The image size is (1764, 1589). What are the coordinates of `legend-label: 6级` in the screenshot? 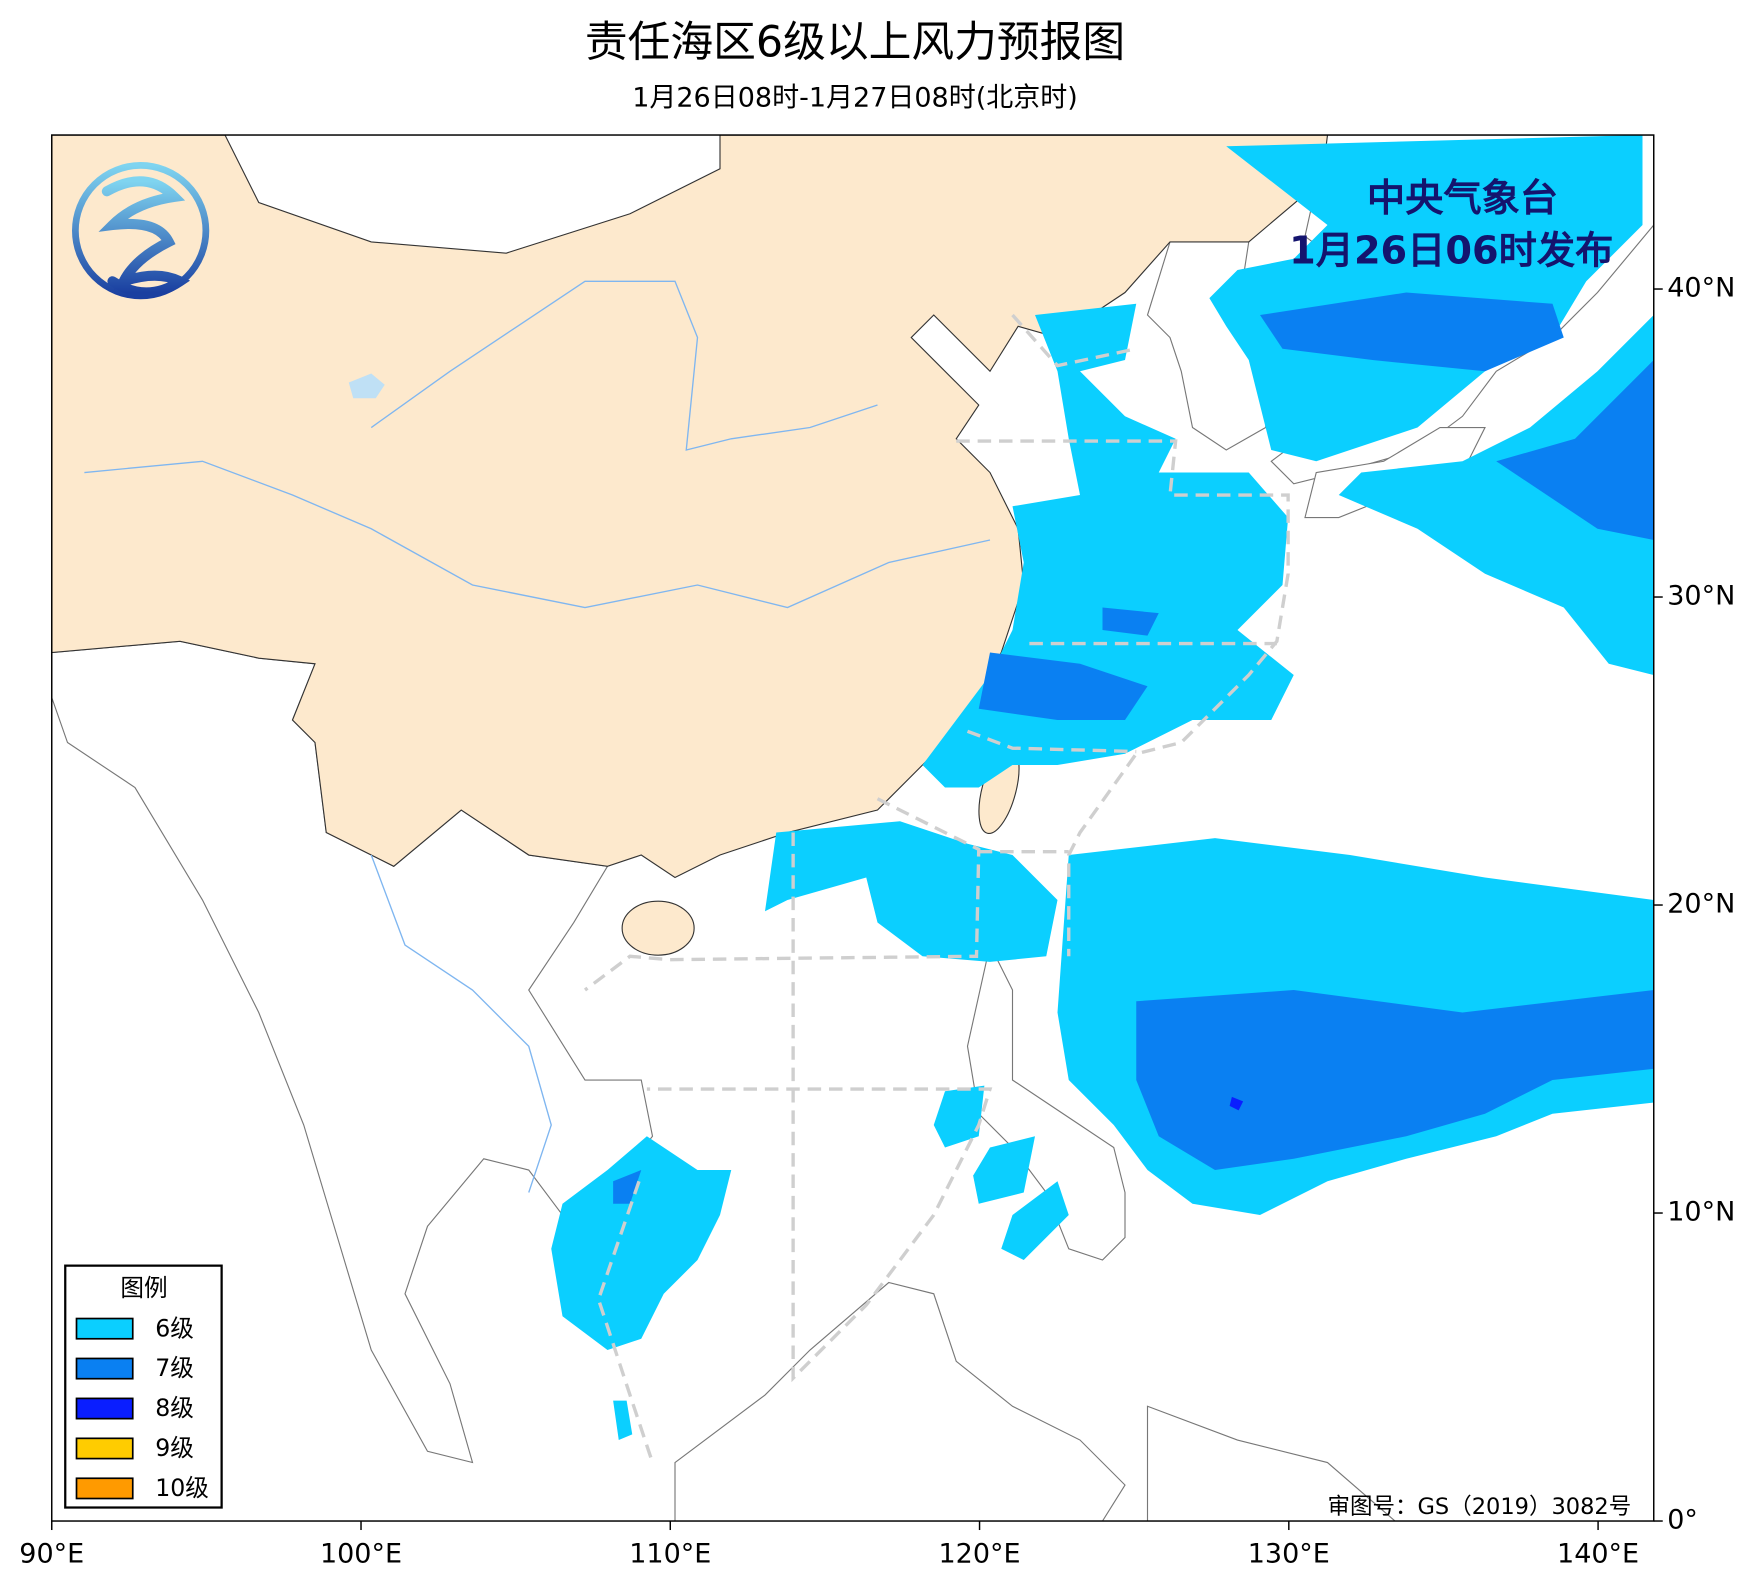 It's located at (174, 1328).